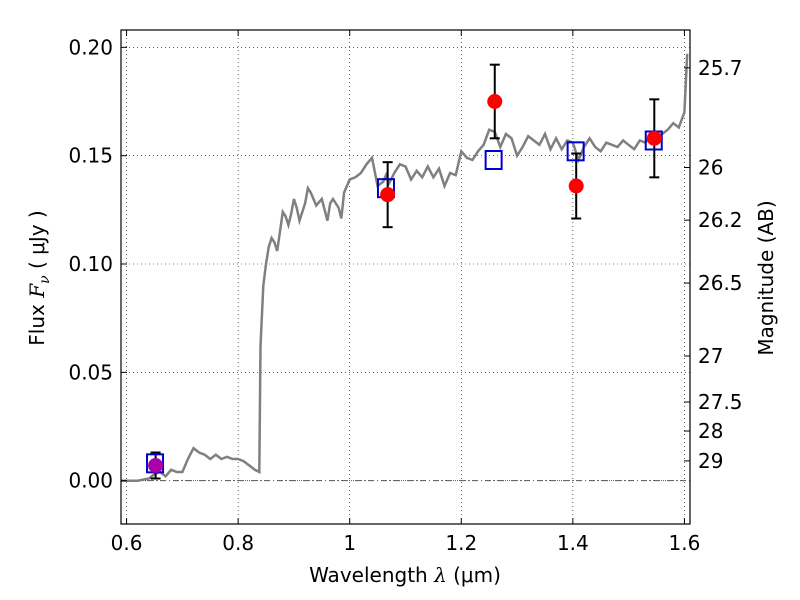 The height and width of the screenshot is (600, 800). What do you see at coordinates (573, 543) in the screenshot?
I see `x-tick-label: 1.4` at bounding box center [573, 543].